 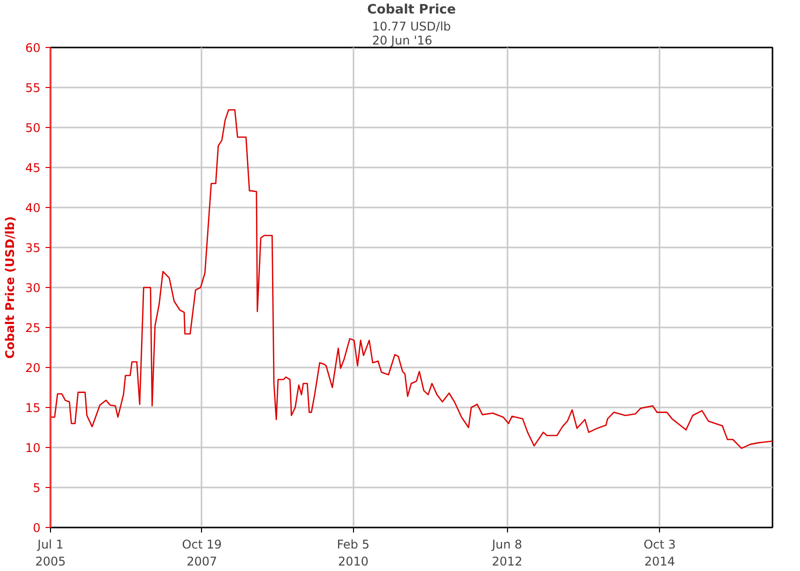 I want to click on y-tick-label: 5, so click(x=36, y=488).